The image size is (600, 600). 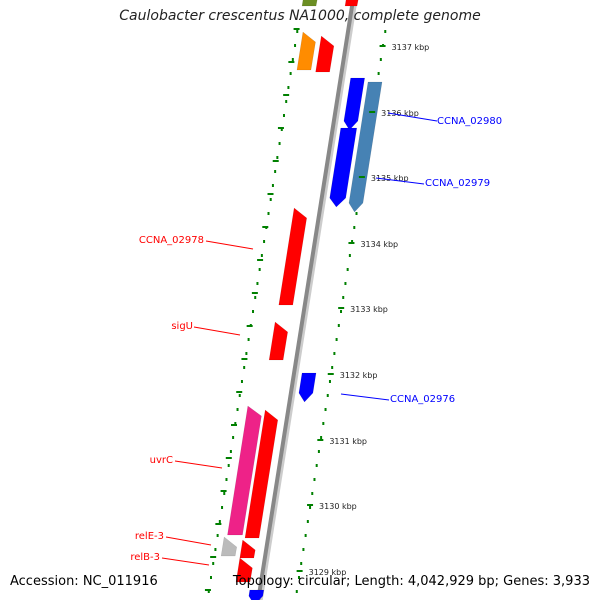 I want to click on kbp-label: 3131 kbp, so click(x=348, y=441).